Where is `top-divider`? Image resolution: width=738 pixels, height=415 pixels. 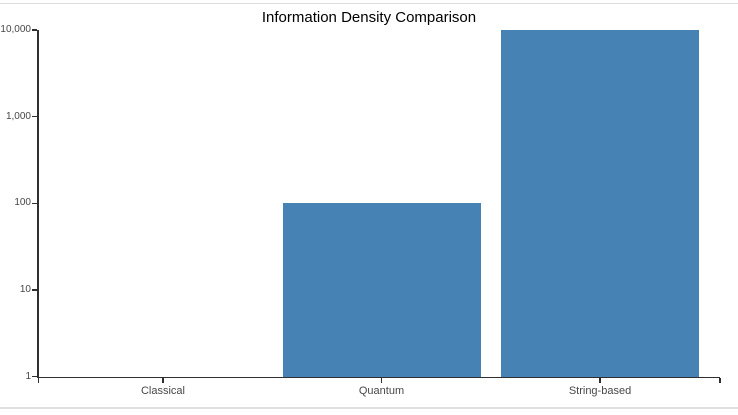 top-divider is located at coordinates (369, 3).